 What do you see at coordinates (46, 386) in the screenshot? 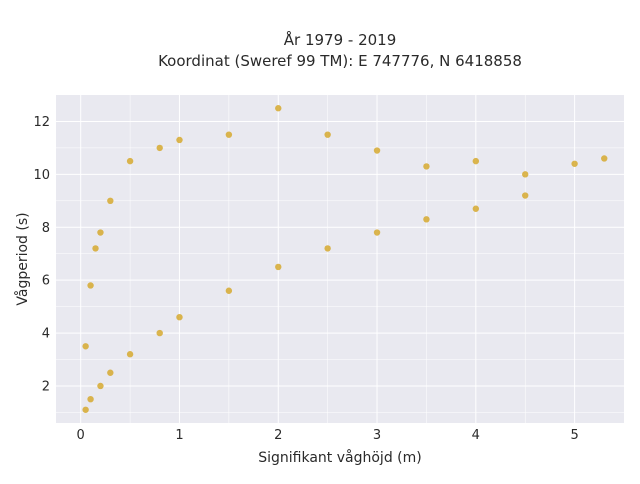
I see `y-tick-label: 2` at bounding box center [46, 386].